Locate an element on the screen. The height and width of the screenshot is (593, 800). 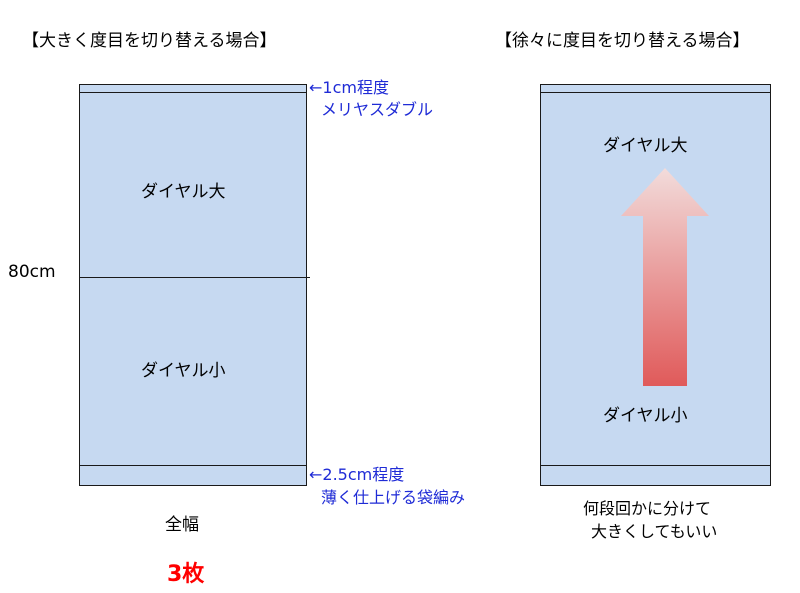
bottom-band-note-line2: 薄く仕上げる袋編み is located at coordinates (393, 497).